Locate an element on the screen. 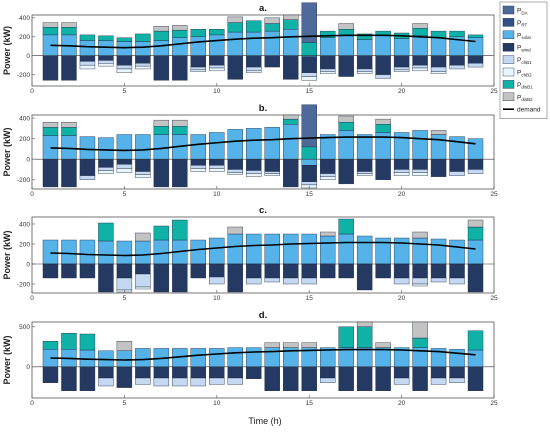 This screenshot has height=432, width=550. bar-P_chB1-t9 is located at coordinates (198, 68).